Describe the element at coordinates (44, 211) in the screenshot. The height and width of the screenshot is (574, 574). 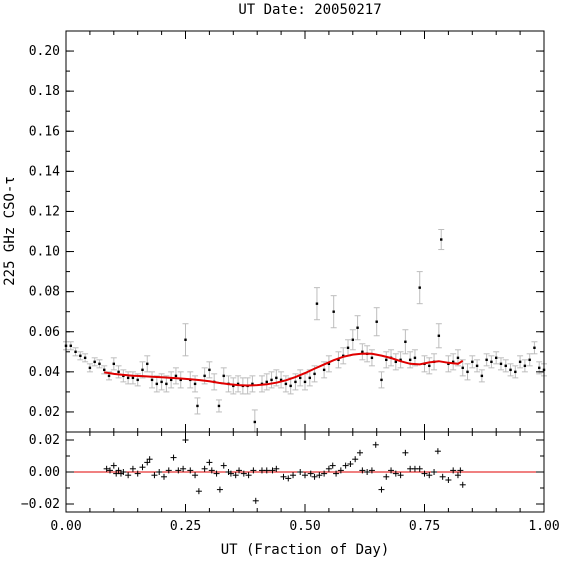
I see `y-tick-label: 0.12` at that location.